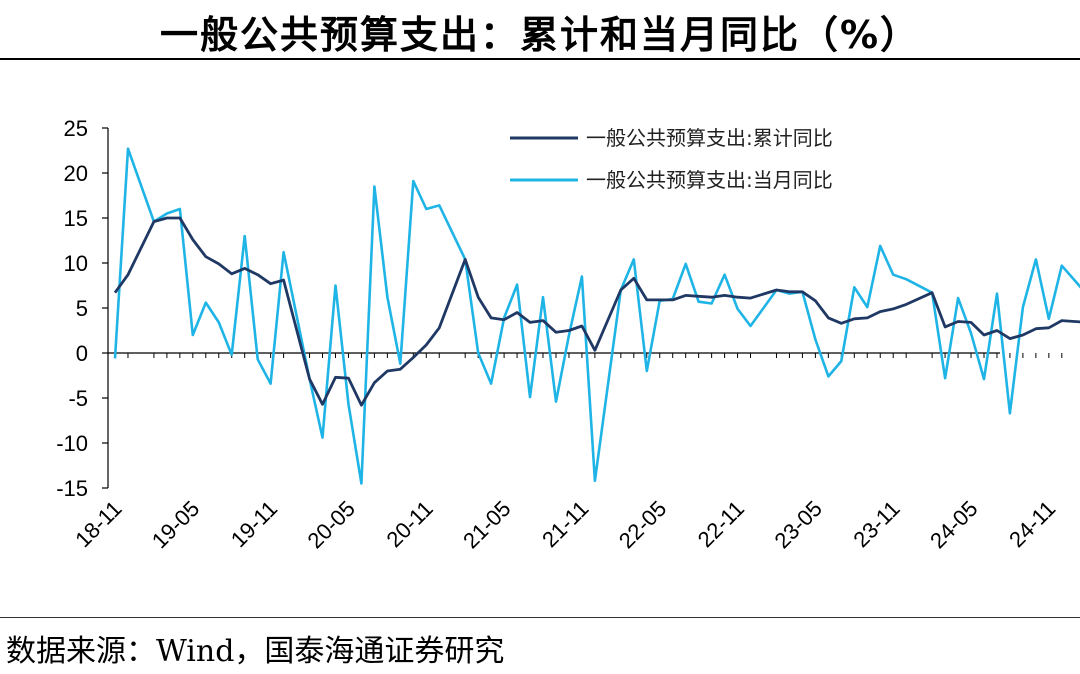 Image resolution: width=1080 pixels, height=674 pixels. Describe the element at coordinates (255, 651) in the screenshot. I see `data-source-note: 数据来源：Wind，国泰海通证券研究` at that location.